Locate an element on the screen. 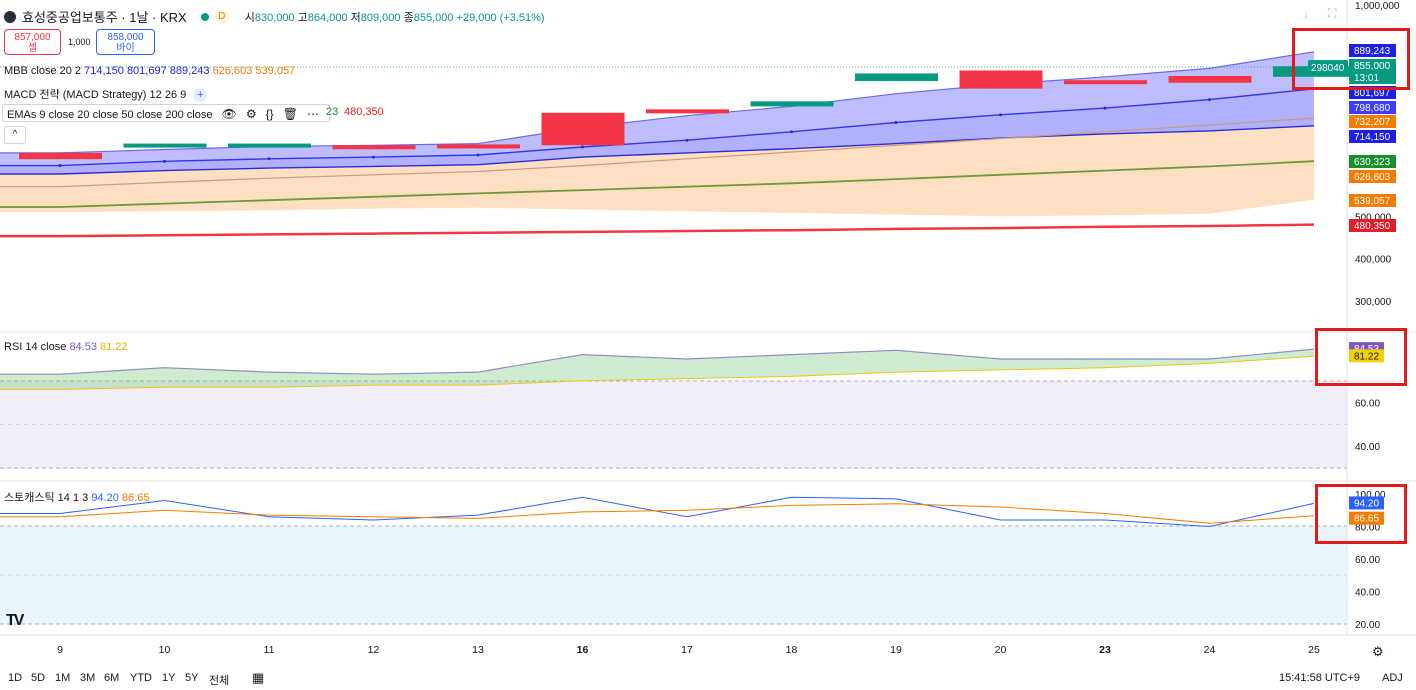 Image resolution: width=1416 pixels, height=690 pixels. settings-gear-icon: ⚙ is located at coordinates (251, 114).